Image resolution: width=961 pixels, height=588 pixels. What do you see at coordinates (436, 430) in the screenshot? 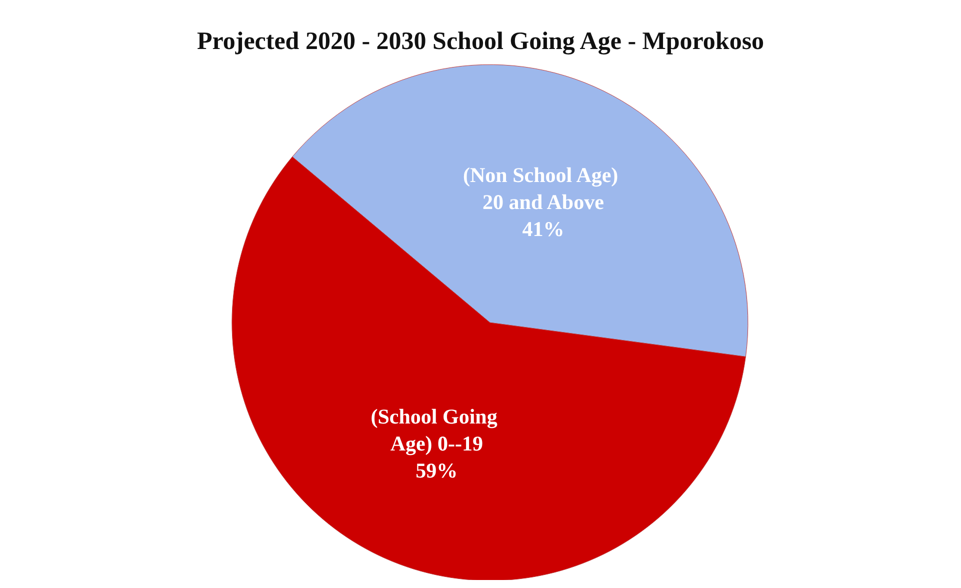
I see `slice-label: (School Going Age) 0--19` at bounding box center [436, 430].